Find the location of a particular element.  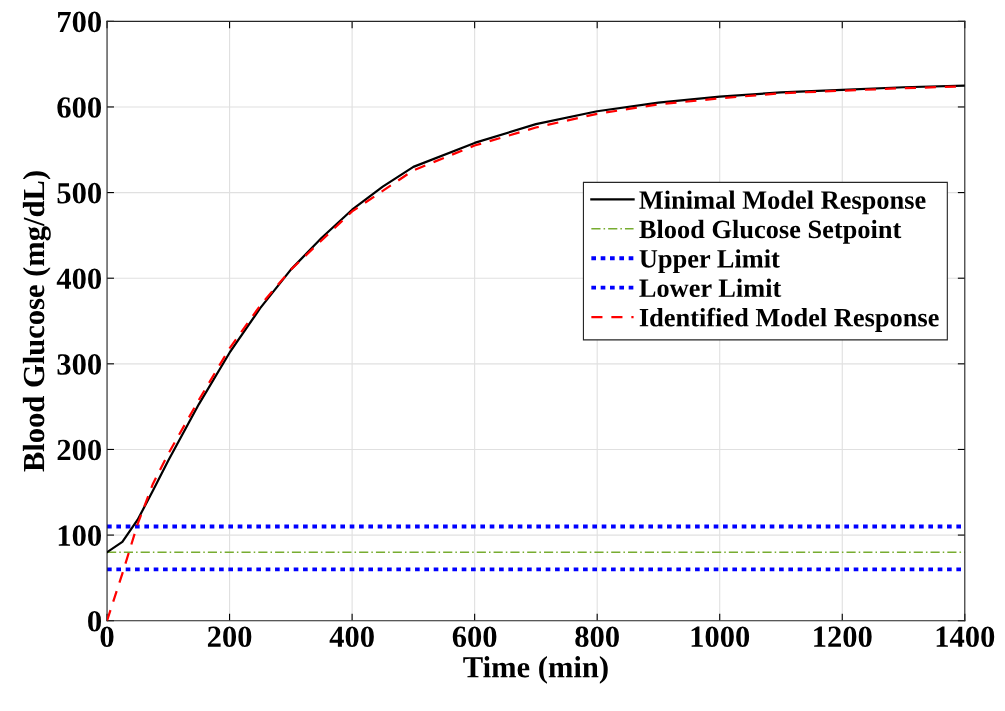

legend-label: Identified Model Response is located at coordinates (789, 319).